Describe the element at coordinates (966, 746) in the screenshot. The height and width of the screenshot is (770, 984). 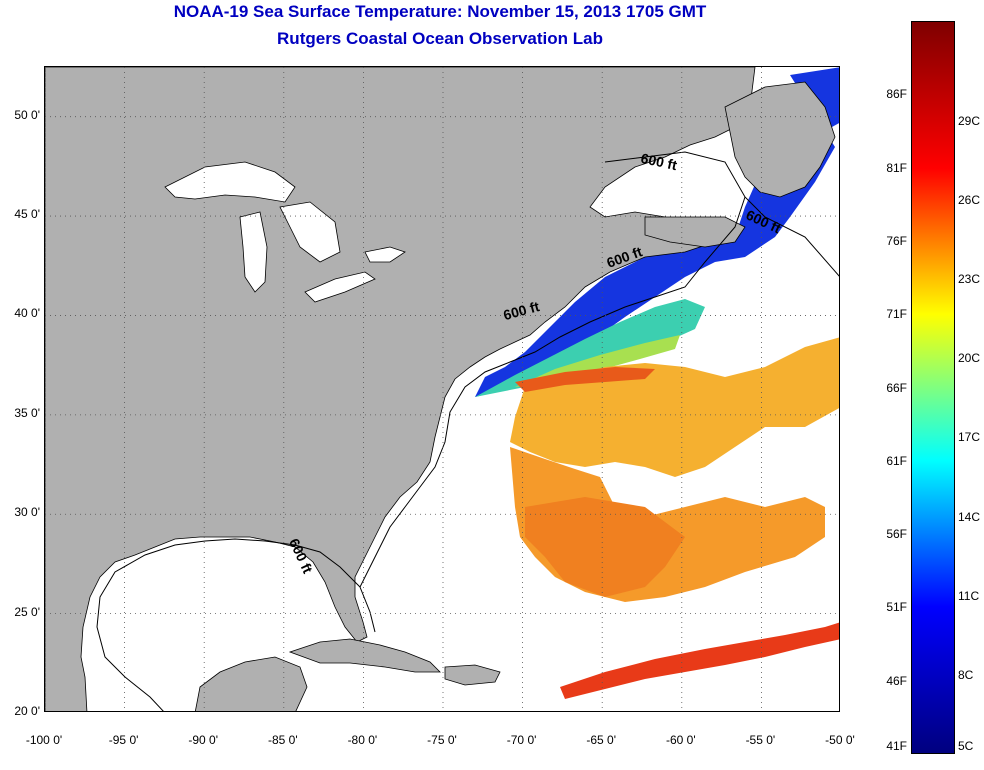
I see `colorbar-celsius-label: 5C` at that location.